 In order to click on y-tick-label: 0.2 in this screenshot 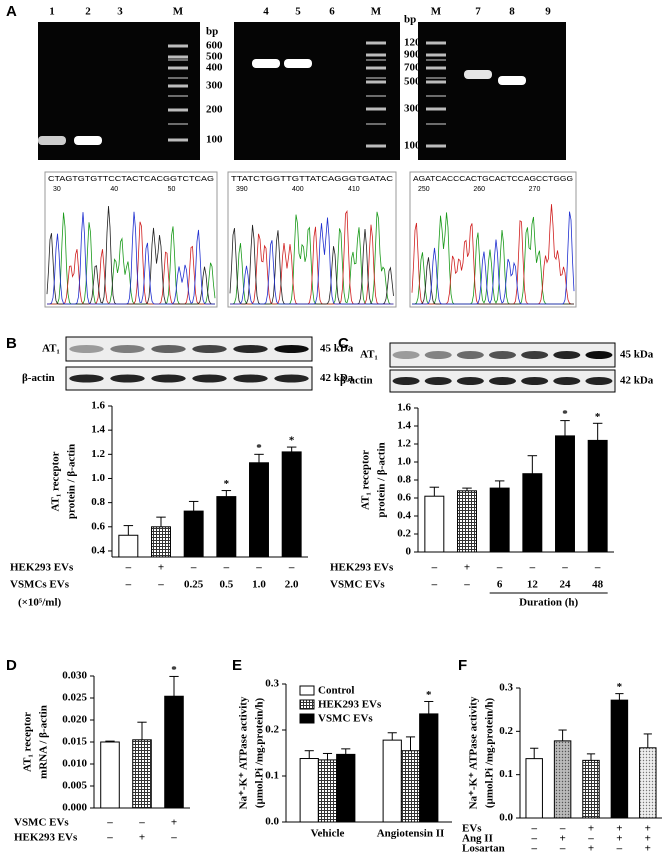, I will do `click(272, 730)`.